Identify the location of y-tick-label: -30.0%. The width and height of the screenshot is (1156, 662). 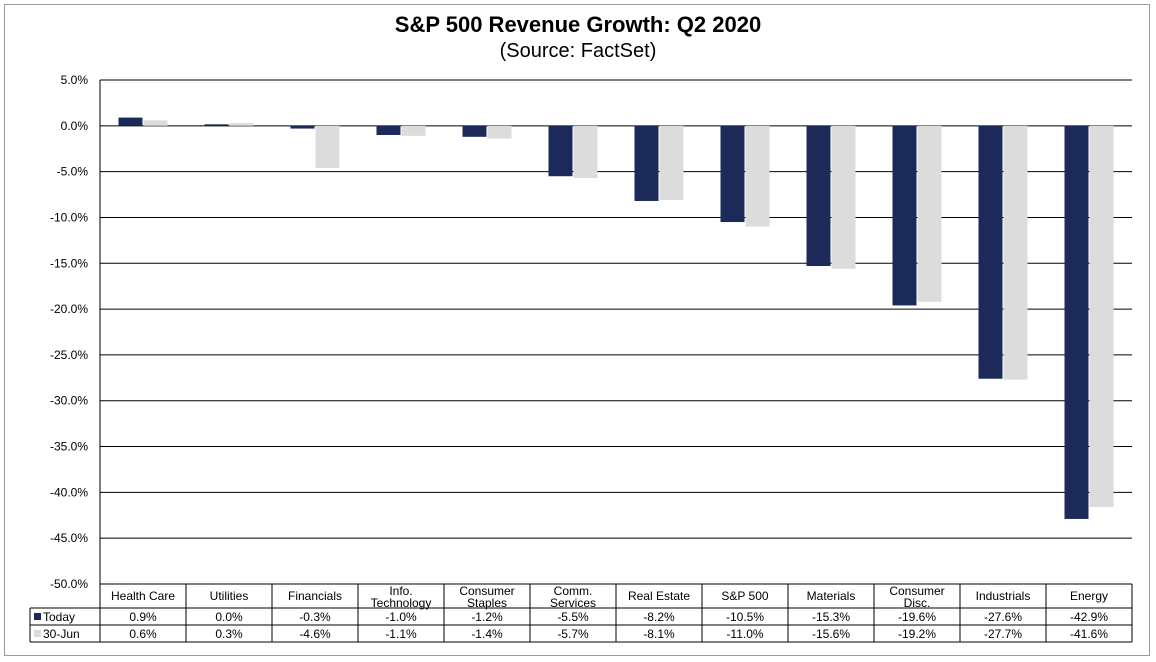
(69, 401).